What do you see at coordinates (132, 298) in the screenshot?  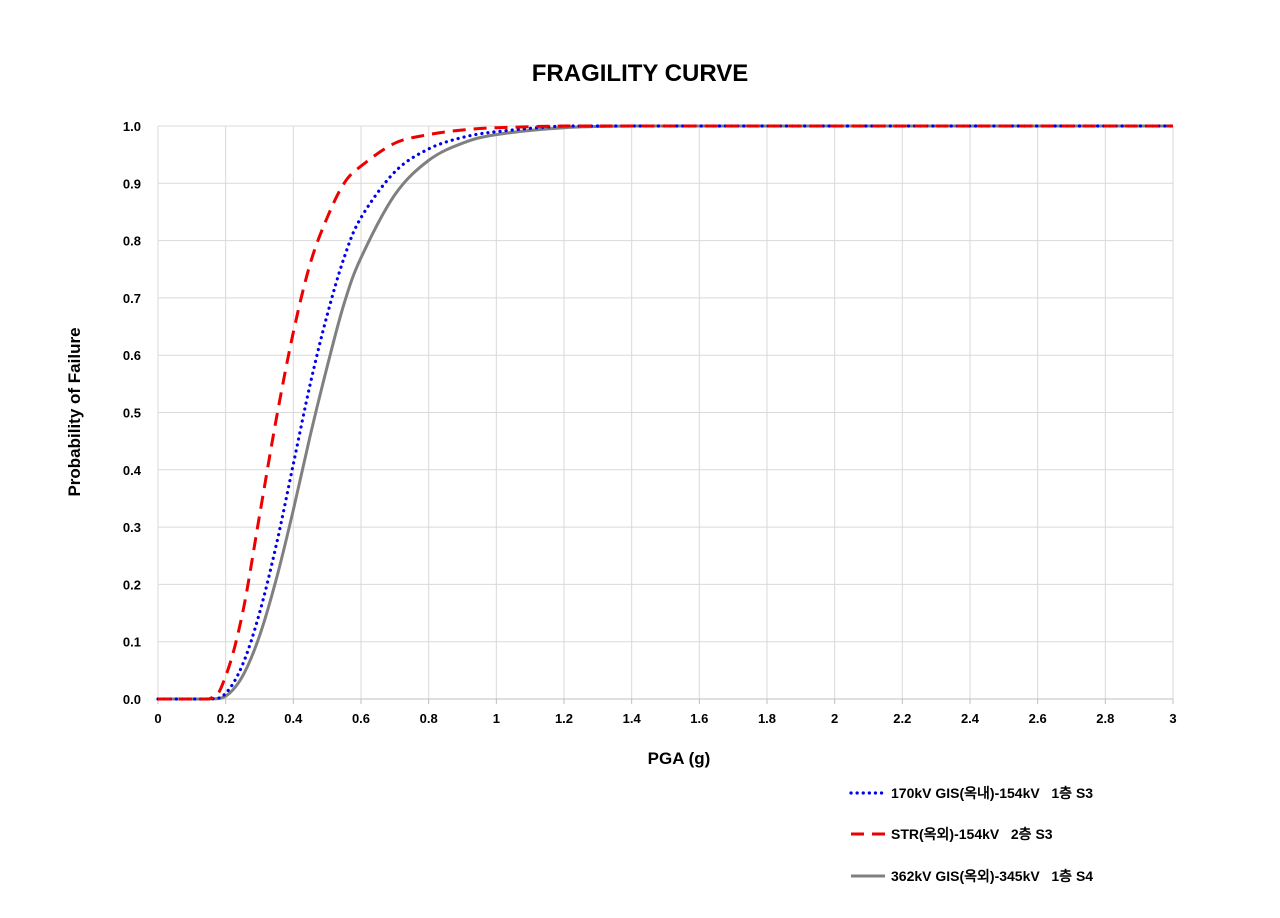 I see `y-tick-label: 0.7` at bounding box center [132, 298].